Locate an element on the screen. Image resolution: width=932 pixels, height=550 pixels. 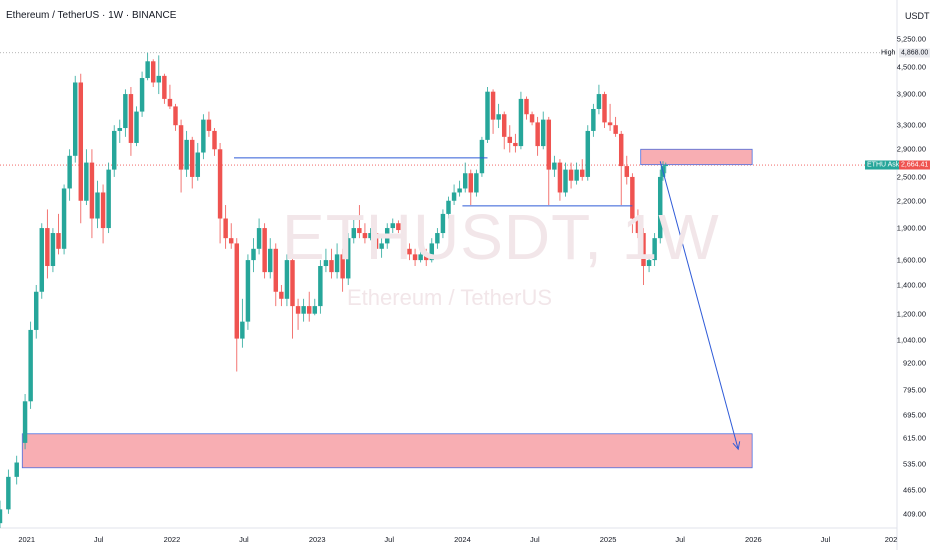
price-tick: 1,400.00 is located at coordinates (911, 285).